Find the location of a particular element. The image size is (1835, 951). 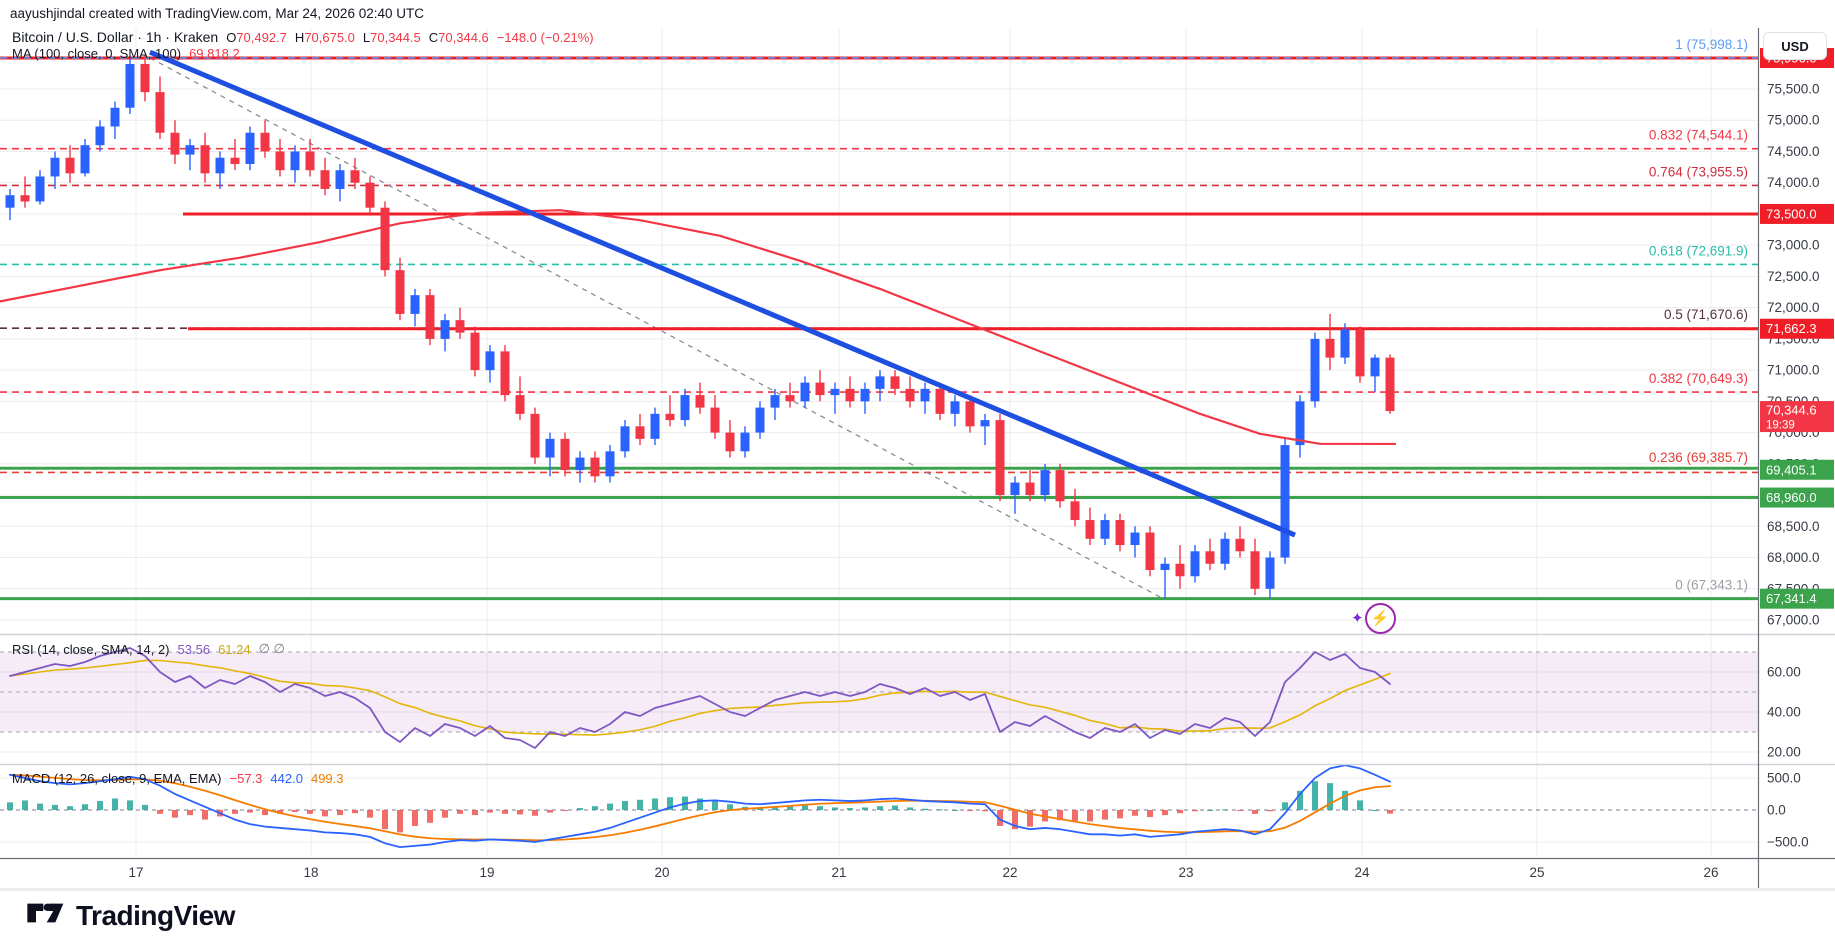

sparkle-icon: ✦ is located at coordinates (1357, 618).